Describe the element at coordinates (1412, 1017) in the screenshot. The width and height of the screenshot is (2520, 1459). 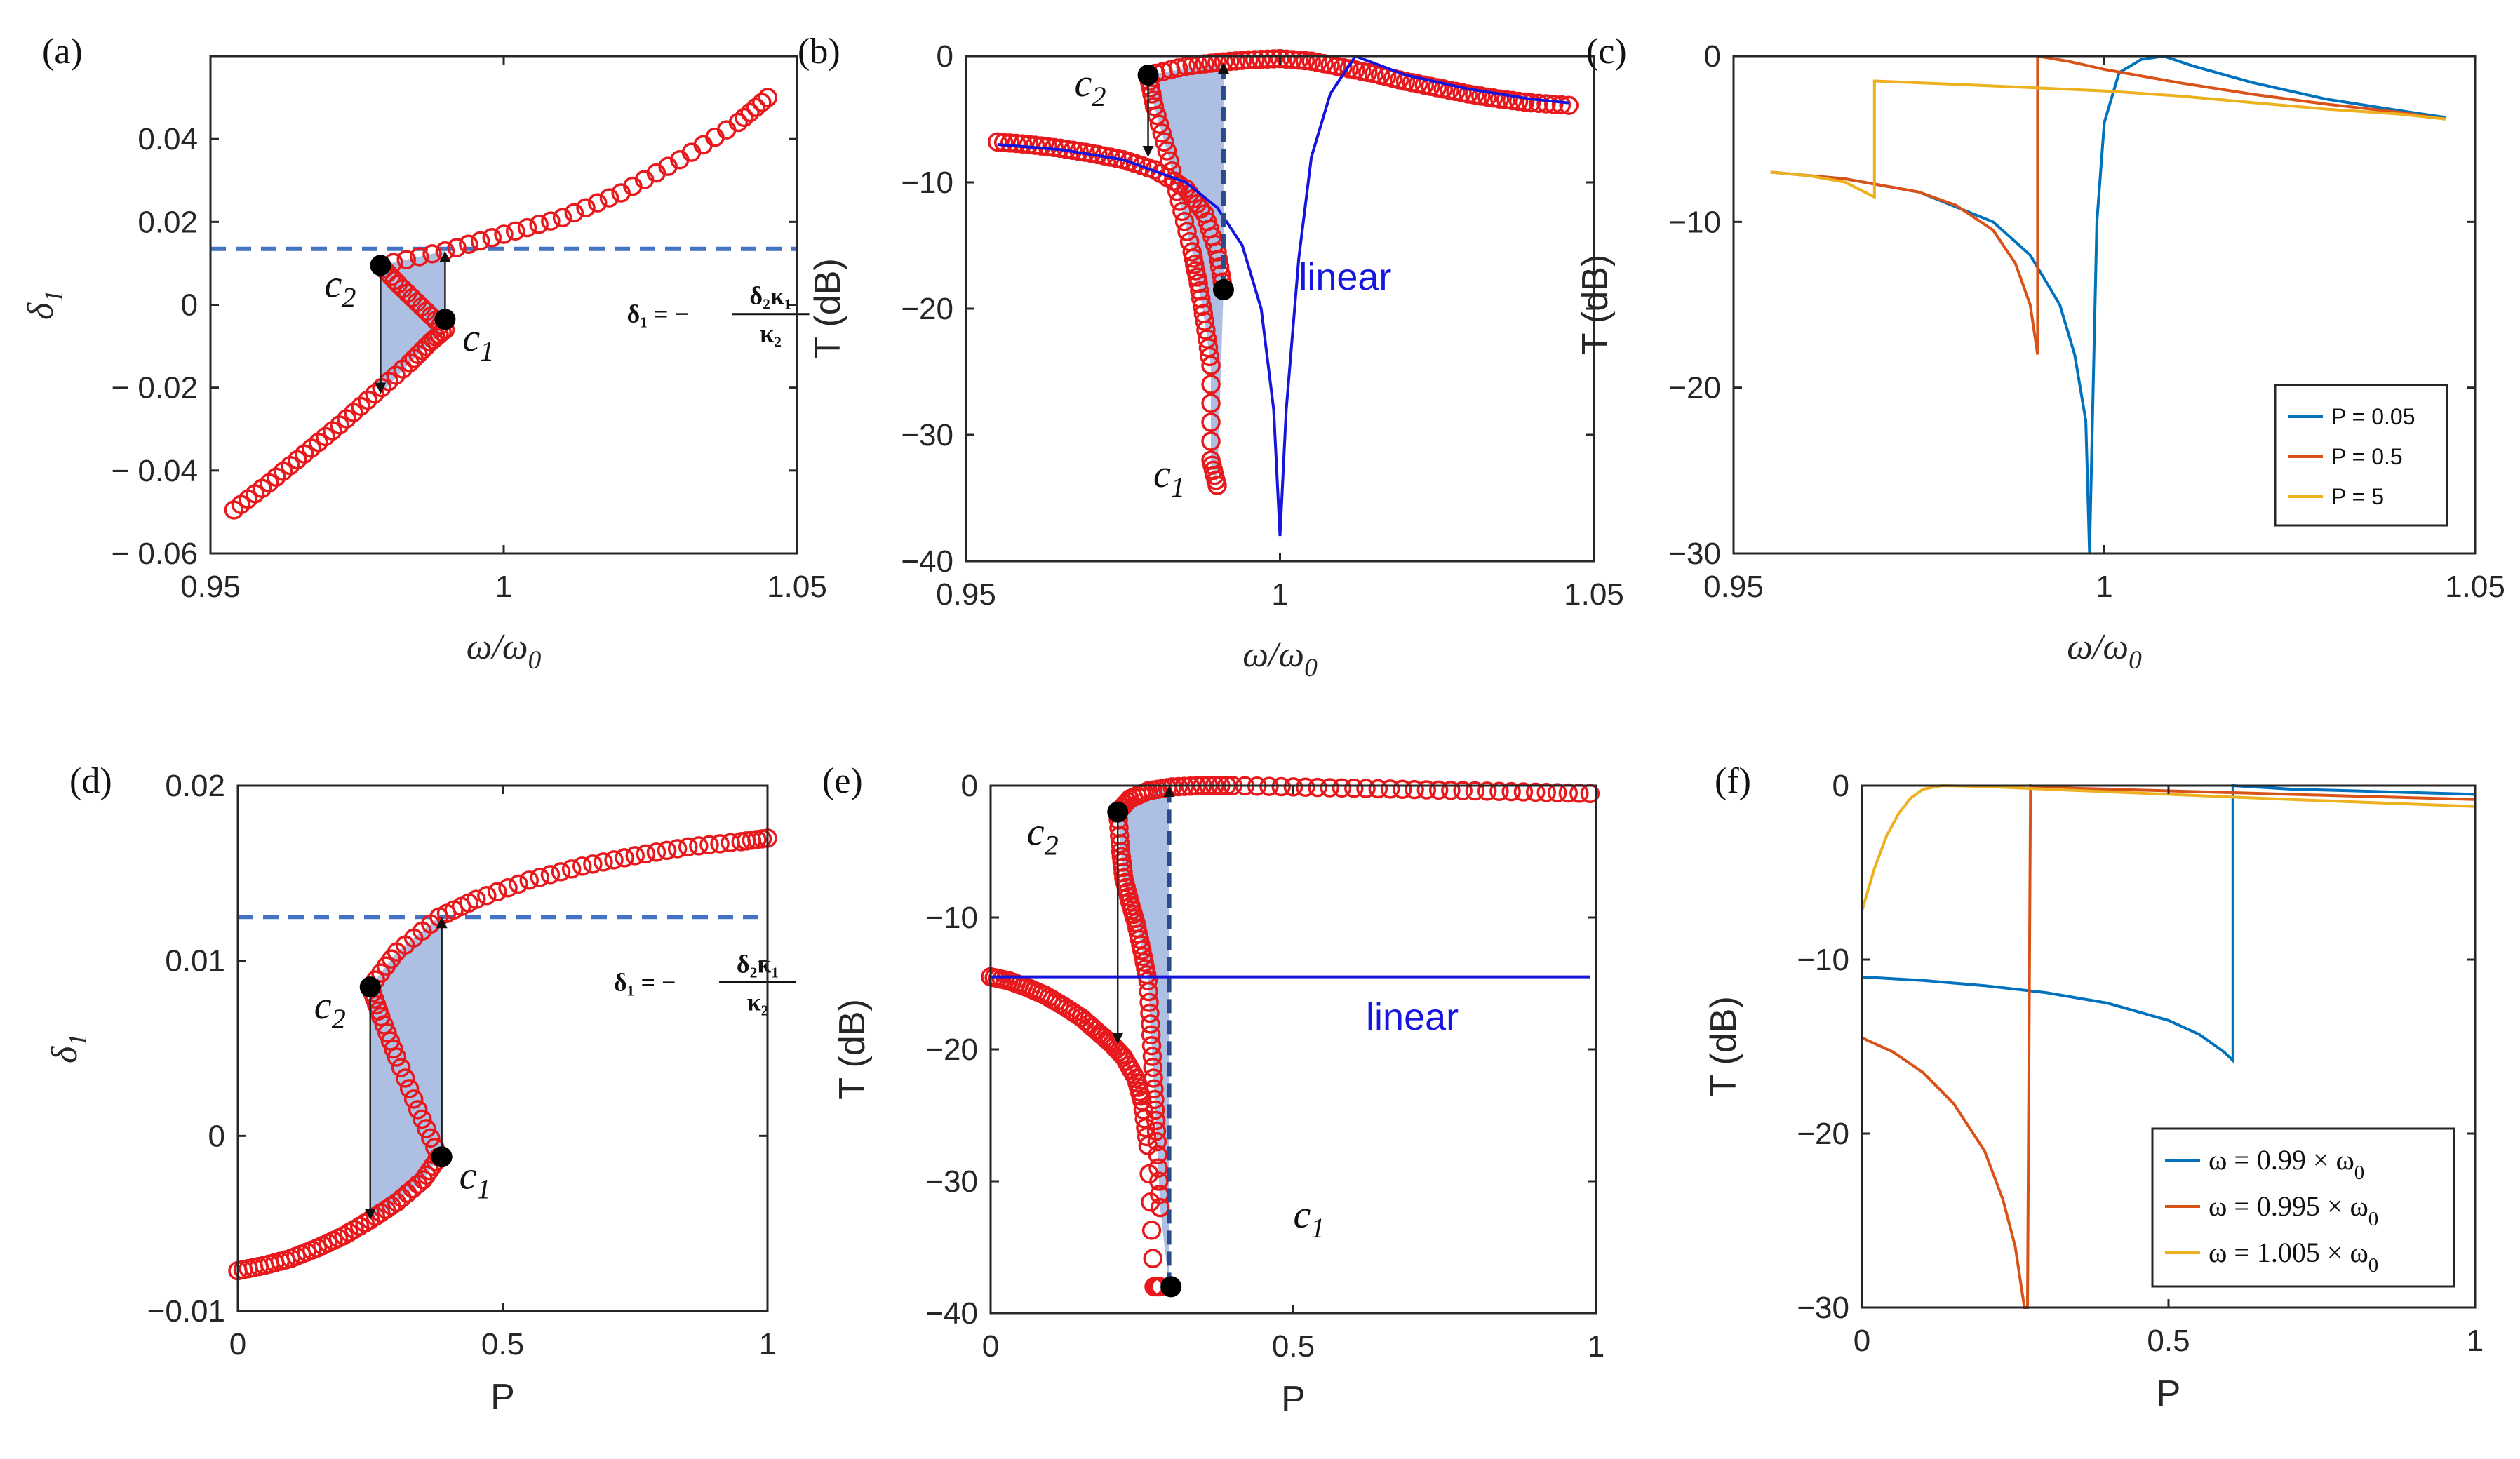
I see `linear-label: linear` at that location.